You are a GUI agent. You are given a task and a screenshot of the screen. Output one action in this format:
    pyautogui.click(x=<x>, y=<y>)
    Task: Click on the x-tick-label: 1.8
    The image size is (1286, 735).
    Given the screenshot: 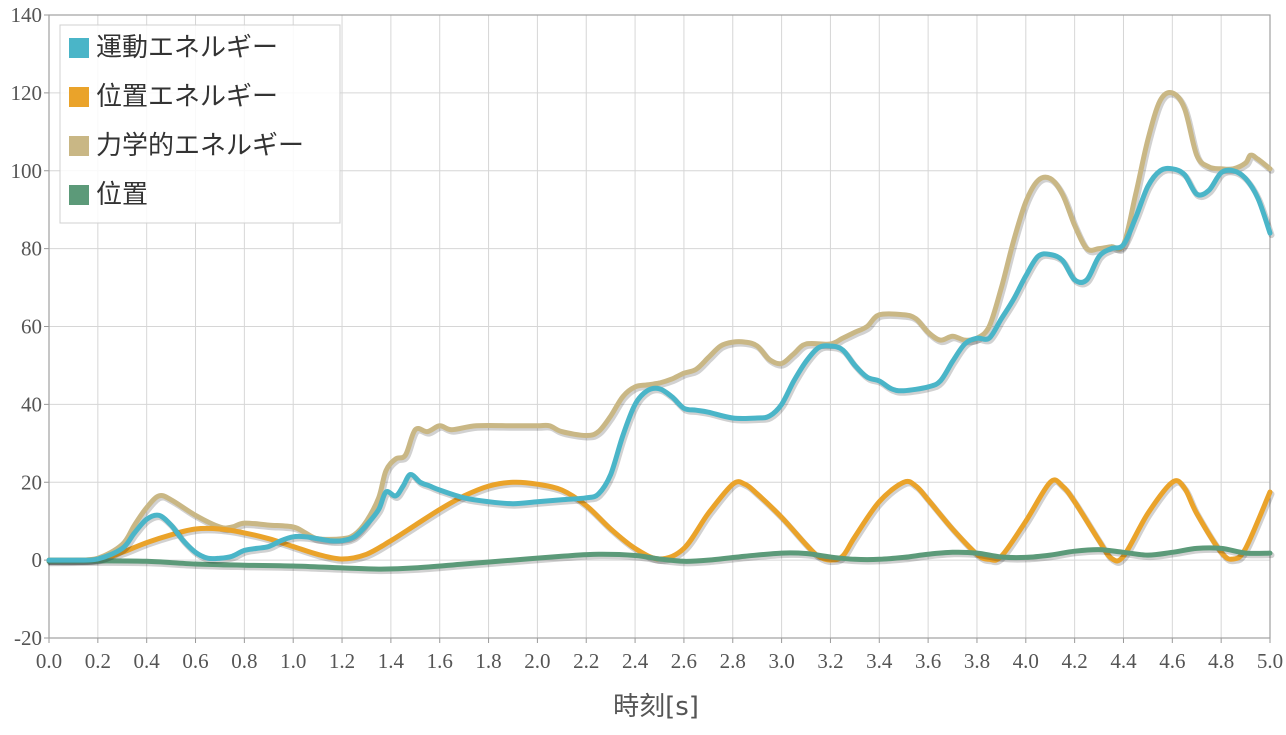 What is the action you would take?
    pyautogui.click(x=488, y=661)
    